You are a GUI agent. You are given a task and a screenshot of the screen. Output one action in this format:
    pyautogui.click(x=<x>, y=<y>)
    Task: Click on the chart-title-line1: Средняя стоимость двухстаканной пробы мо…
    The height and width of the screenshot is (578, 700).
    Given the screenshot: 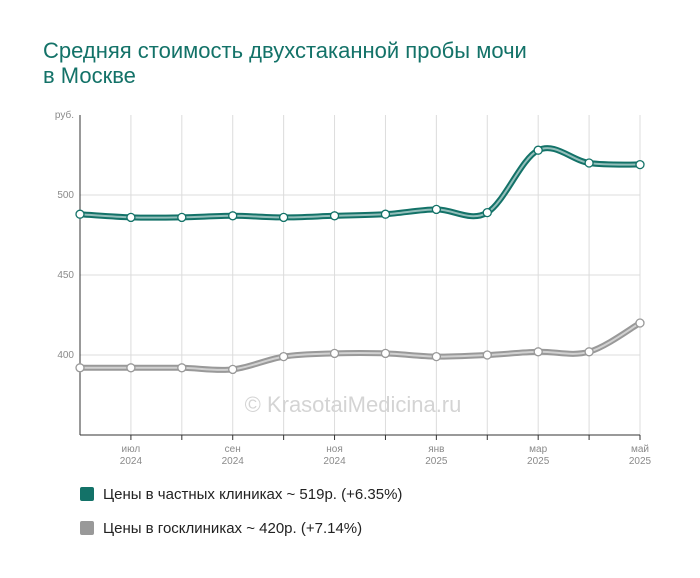 What is the action you would take?
    pyautogui.click(x=285, y=50)
    